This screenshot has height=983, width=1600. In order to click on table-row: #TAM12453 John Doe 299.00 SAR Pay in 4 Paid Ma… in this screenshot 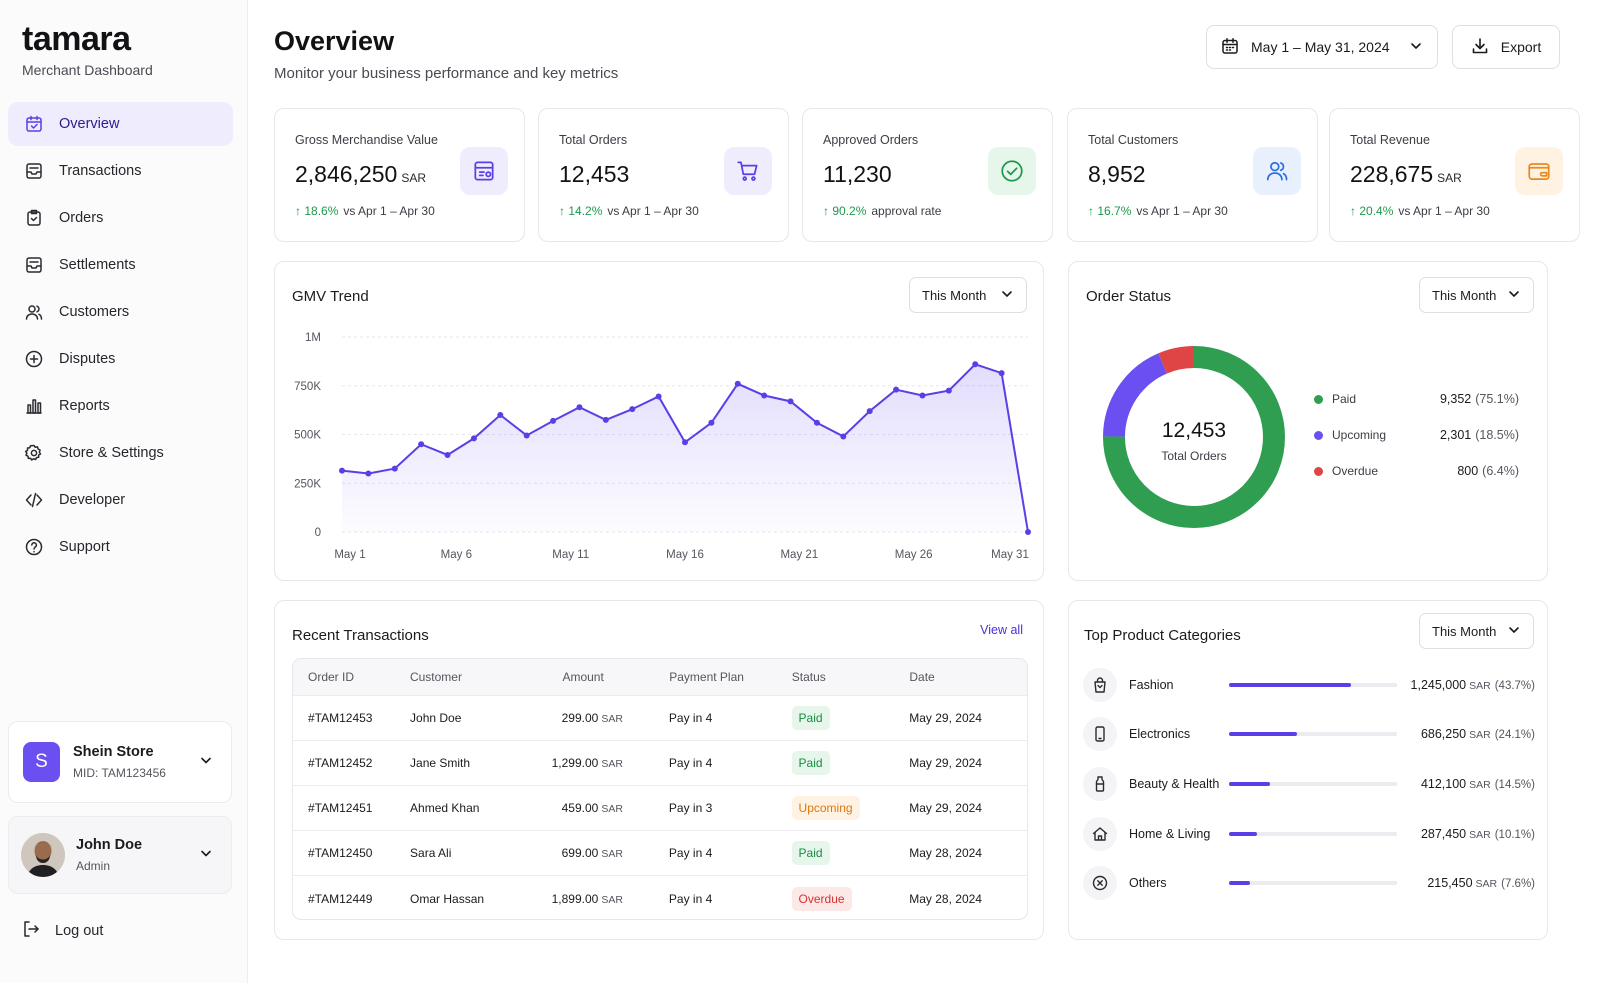, I will do `click(660, 718)`.